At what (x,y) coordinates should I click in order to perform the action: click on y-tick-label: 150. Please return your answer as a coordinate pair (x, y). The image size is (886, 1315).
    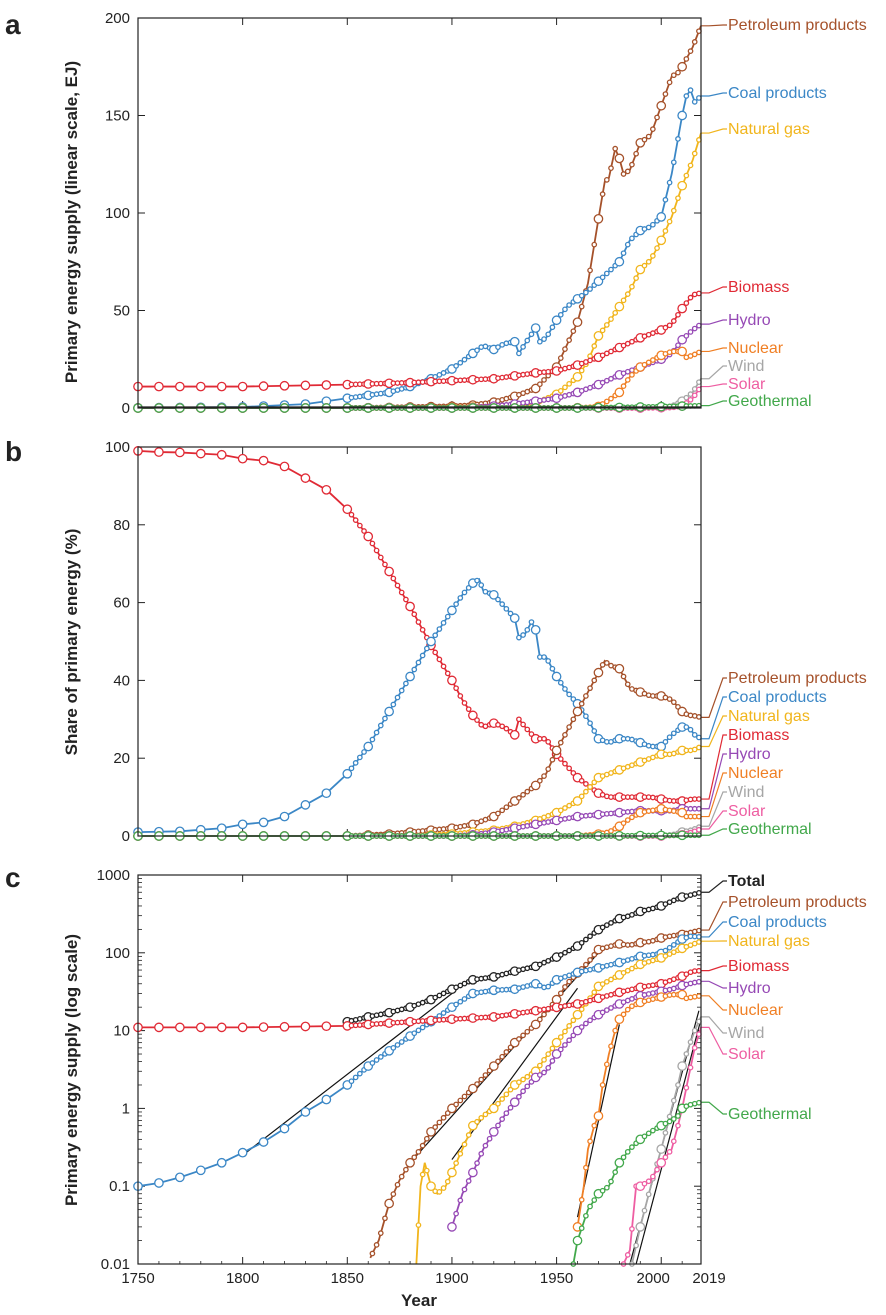
    Looking at the image, I should click on (117, 116).